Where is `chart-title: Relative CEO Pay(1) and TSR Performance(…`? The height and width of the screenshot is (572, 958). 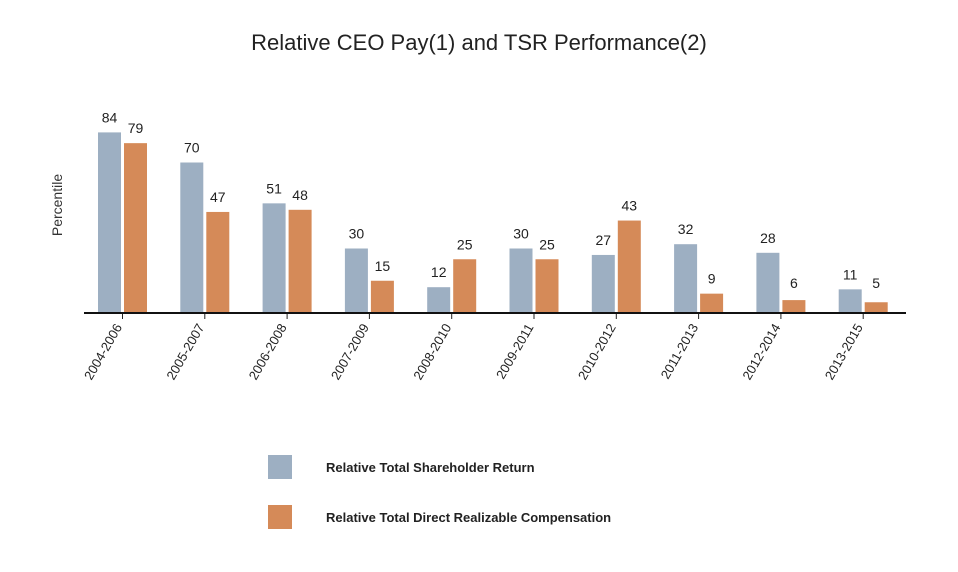
chart-title: Relative CEO Pay(1) and TSR Performance(… is located at coordinates (479, 42).